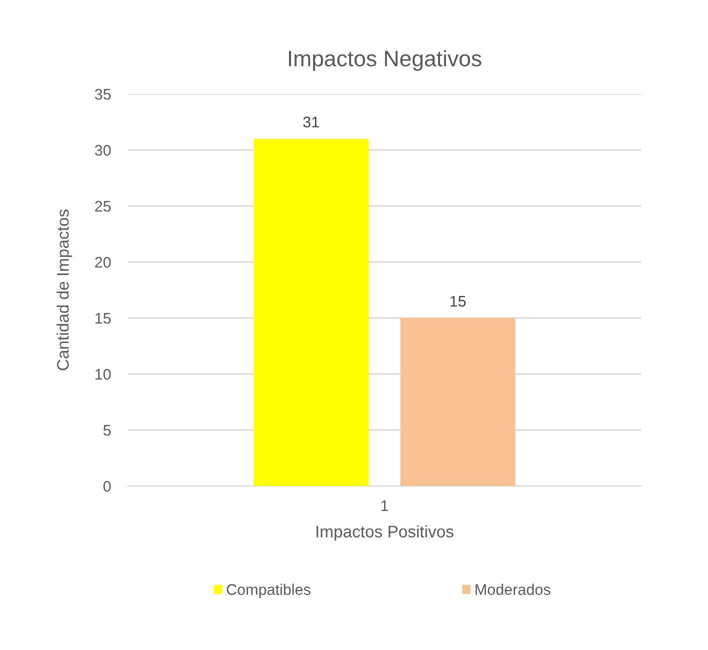 Image resolution: width=708 pixels, height=650 pixels. Describe the element at coordinates (107, 430) in the screenshot. I see `y-tick-label: 5` at that location.